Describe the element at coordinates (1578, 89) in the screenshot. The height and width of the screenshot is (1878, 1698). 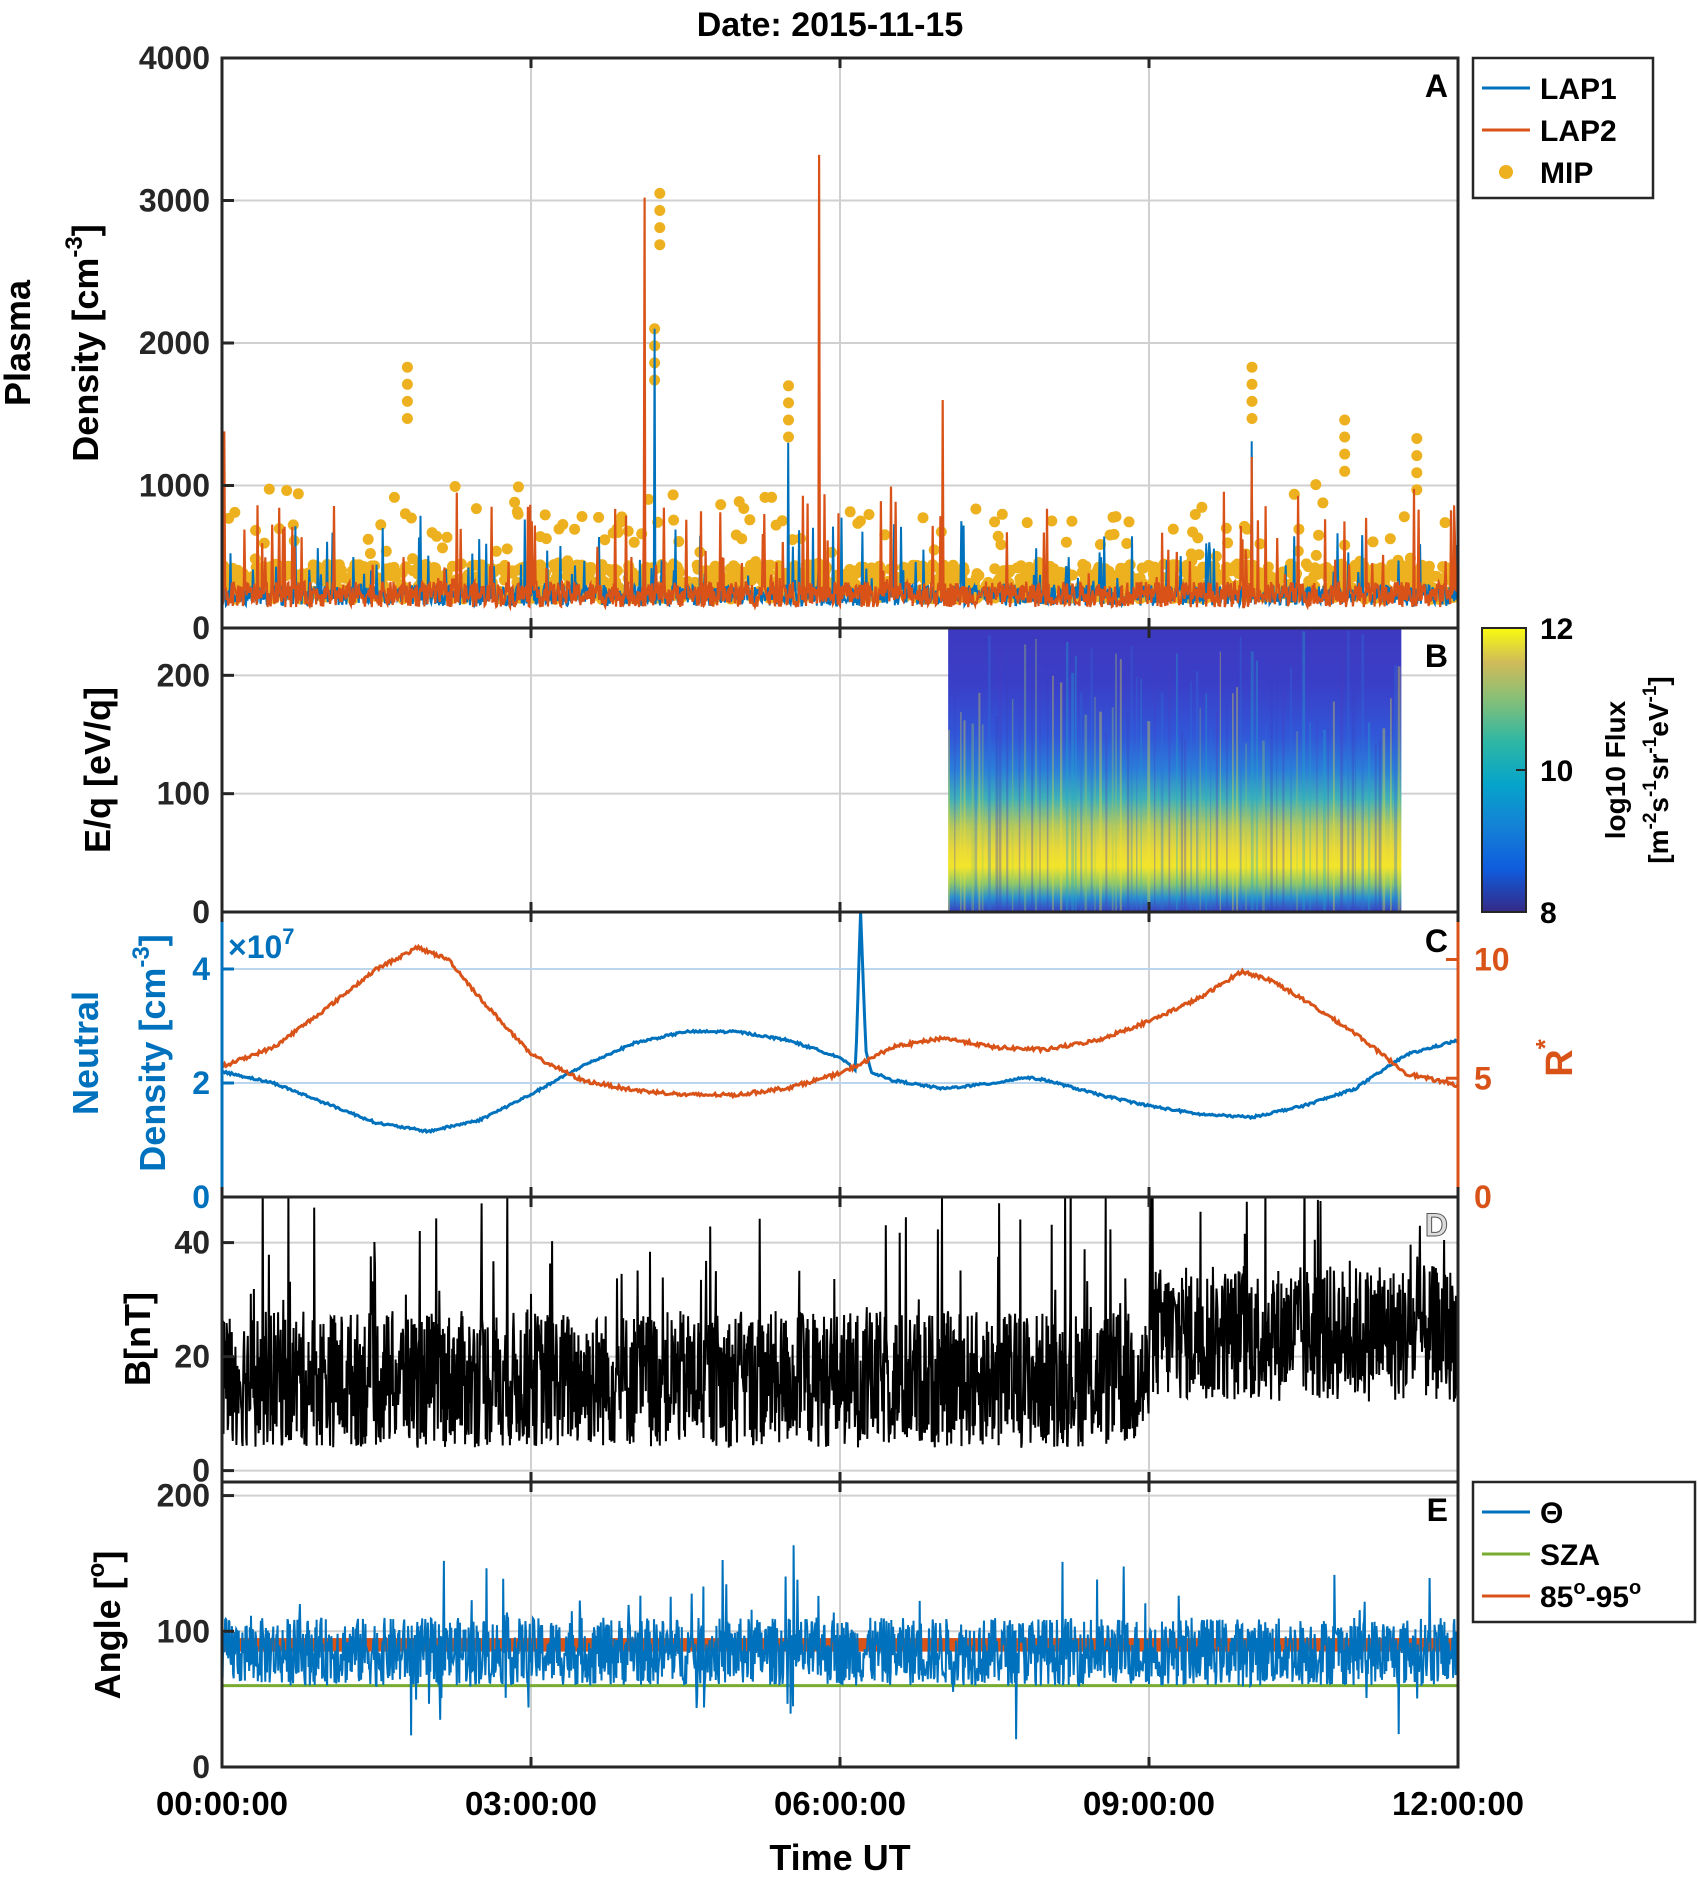
I see `legend-lap1-label: LAP1` at that location.